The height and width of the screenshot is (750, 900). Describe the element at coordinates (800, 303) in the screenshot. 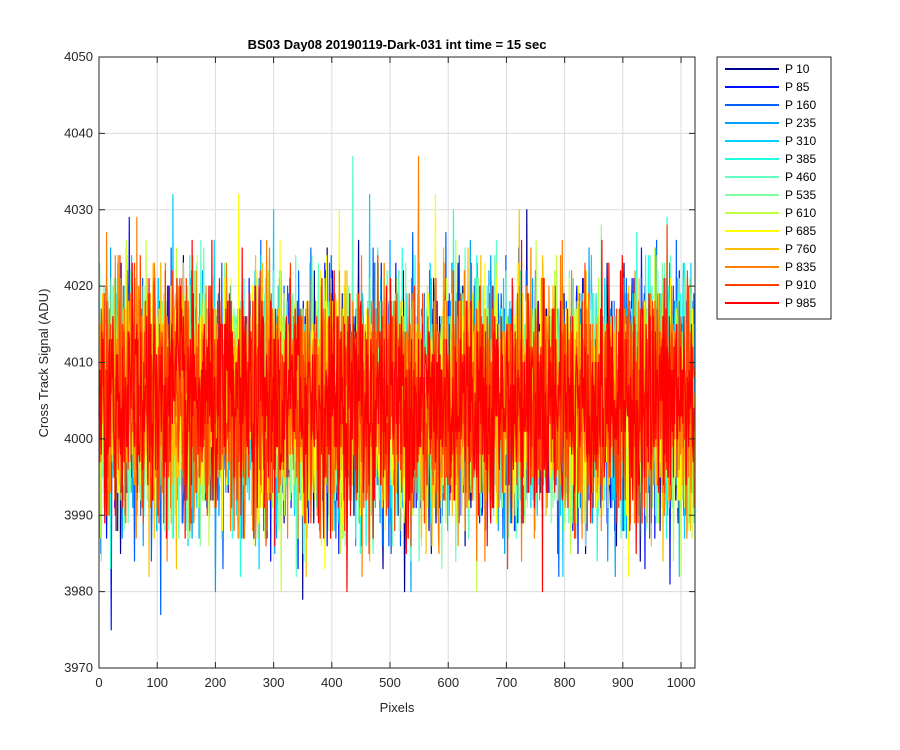

I see `legend-label: P 985` at that location.